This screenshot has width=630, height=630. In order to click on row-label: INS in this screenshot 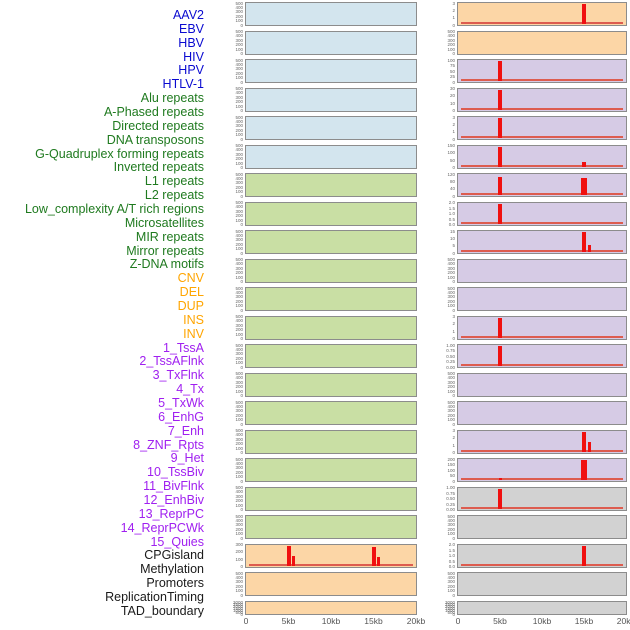, I will do `click(193, 319)`.